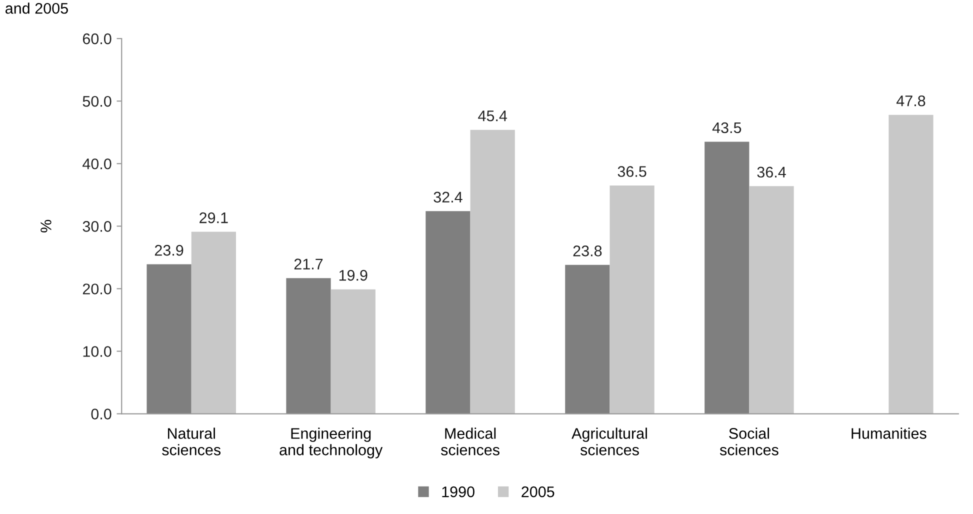  I want to click on y-tick-label: 10.0, so click(97, 351).